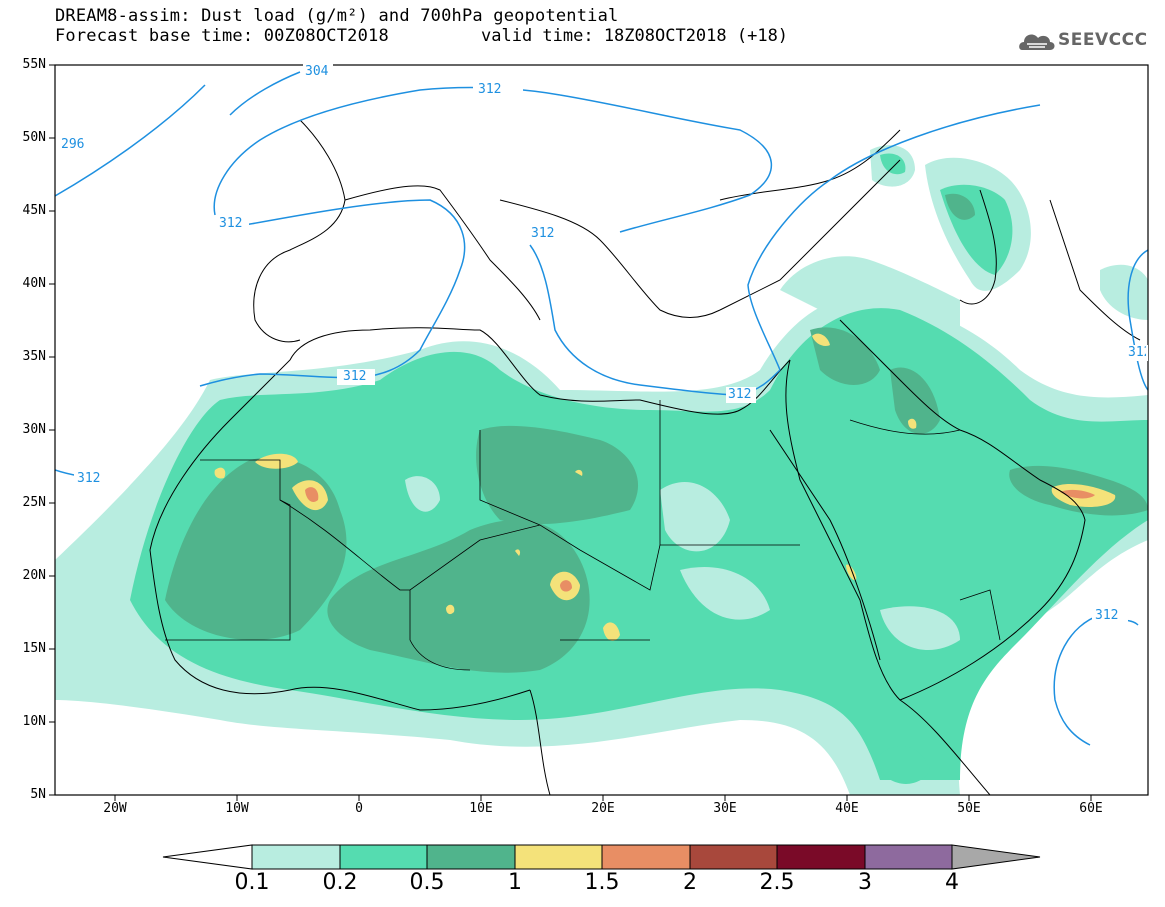  I want to click on colorbar-label: 0.5, so click(427, 882).